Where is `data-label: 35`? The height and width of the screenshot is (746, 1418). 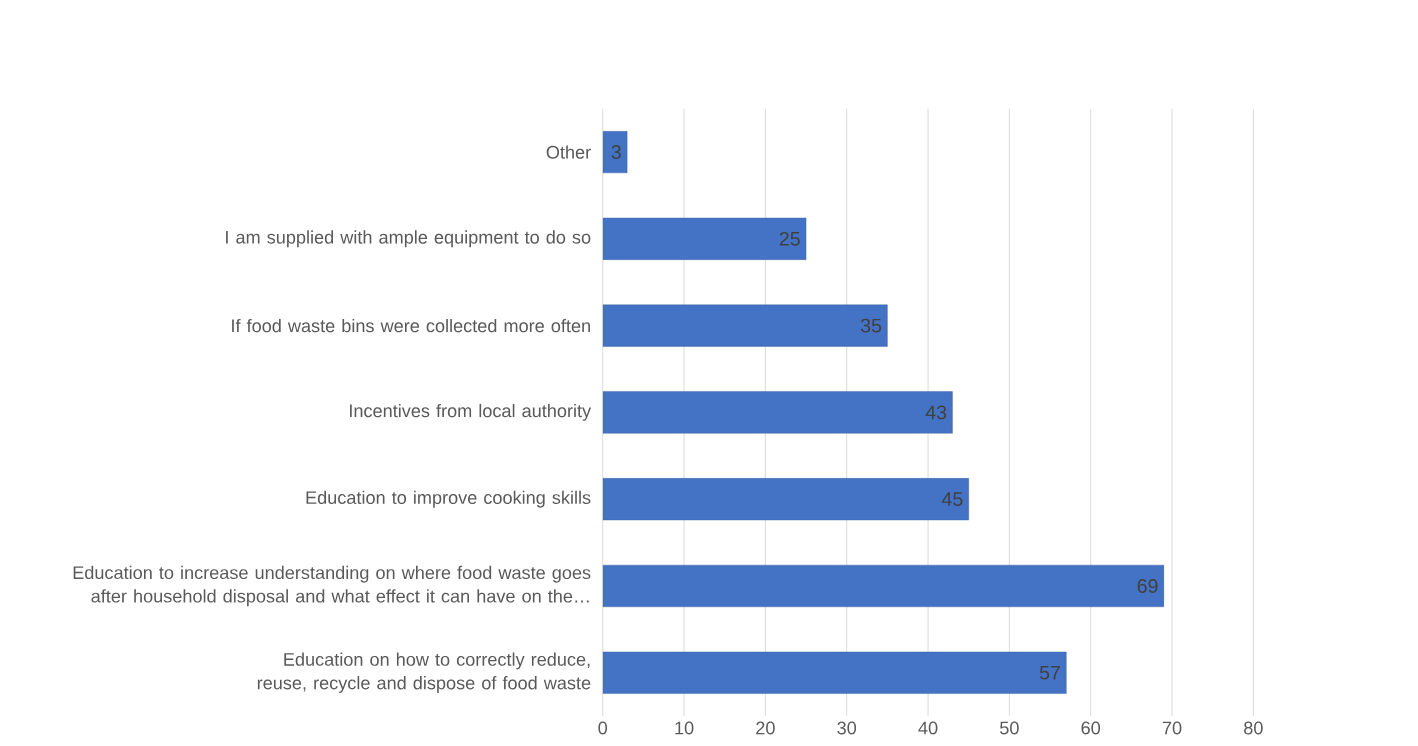
data-label: 35 is located at coordinates (871, 325).